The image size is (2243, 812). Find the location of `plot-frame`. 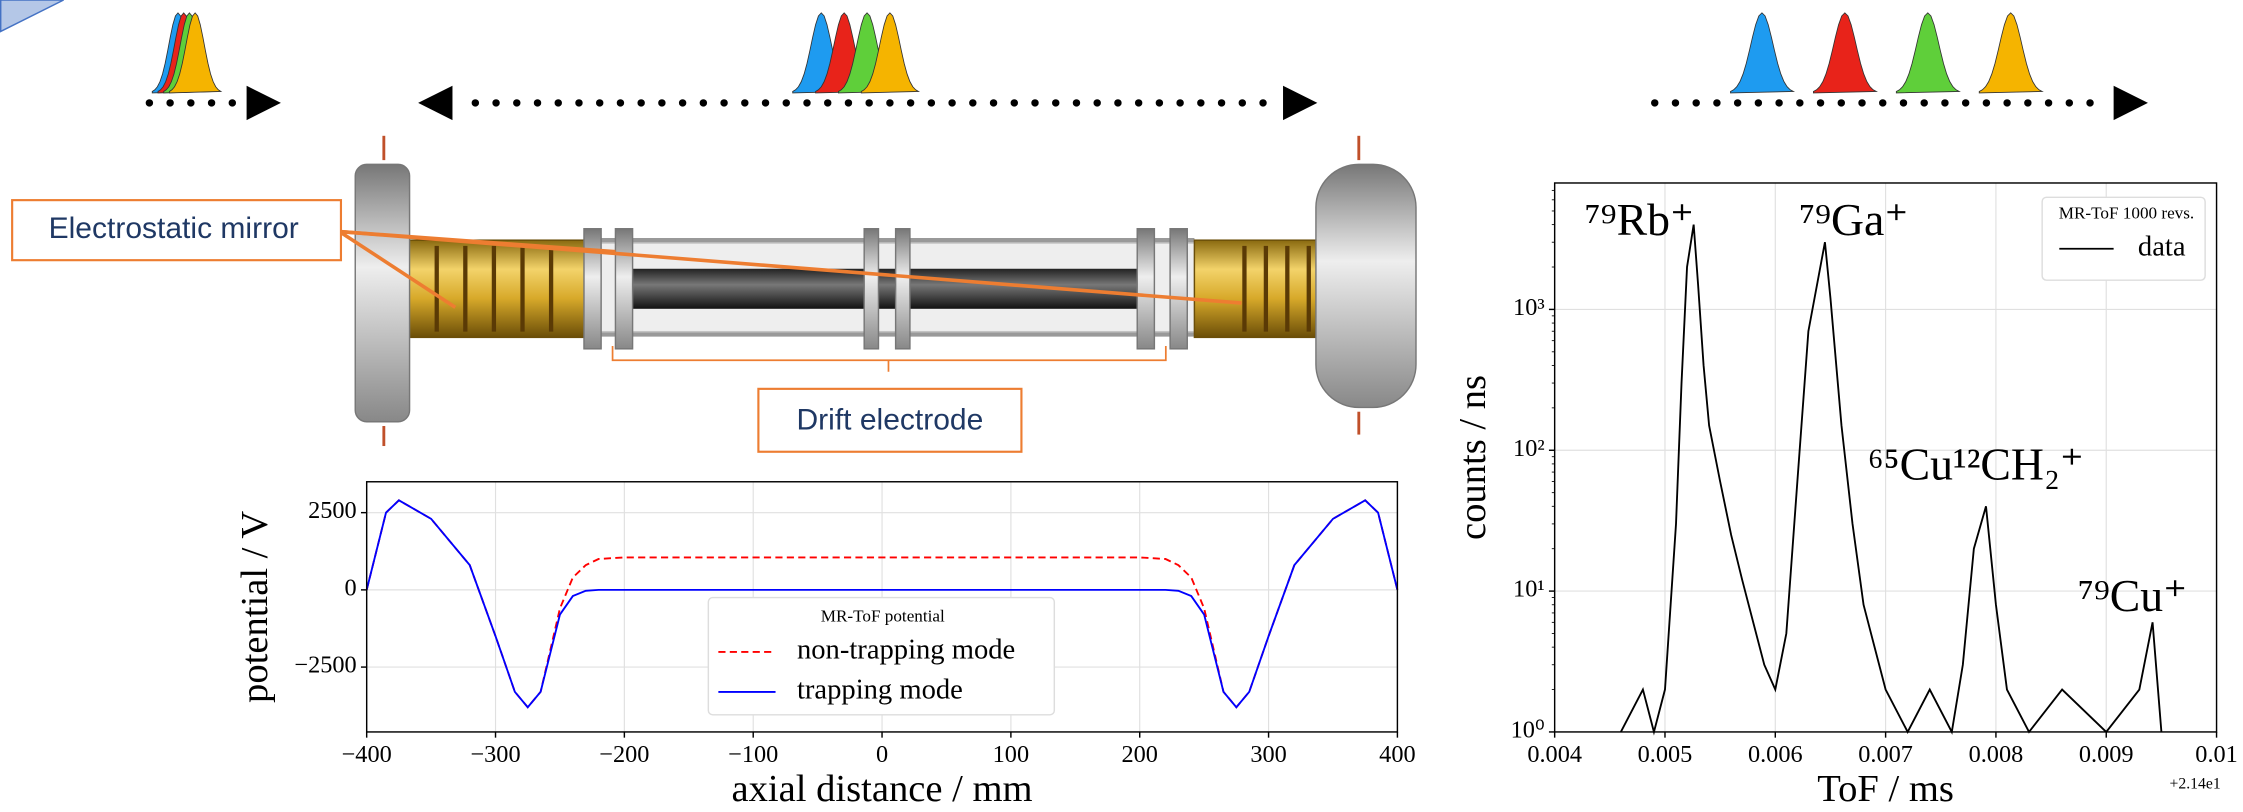

plot-frame is located at coordinates (882, 607).